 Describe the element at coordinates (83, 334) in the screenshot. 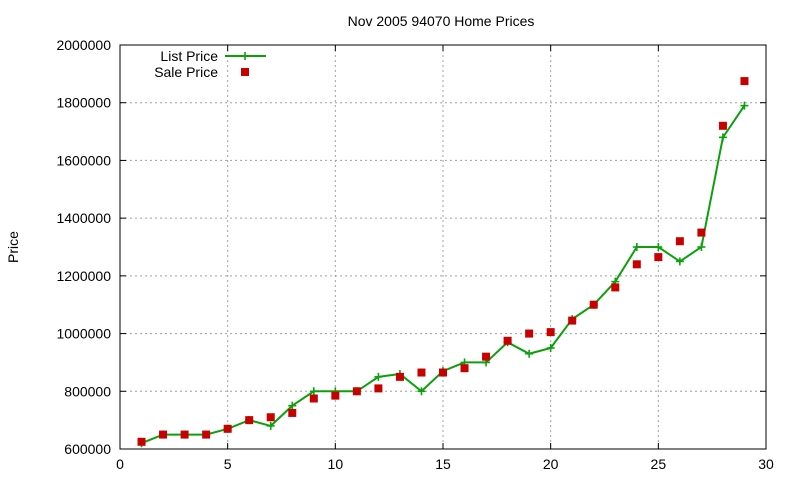

I see `y-tick-label: 1000000` at that location.